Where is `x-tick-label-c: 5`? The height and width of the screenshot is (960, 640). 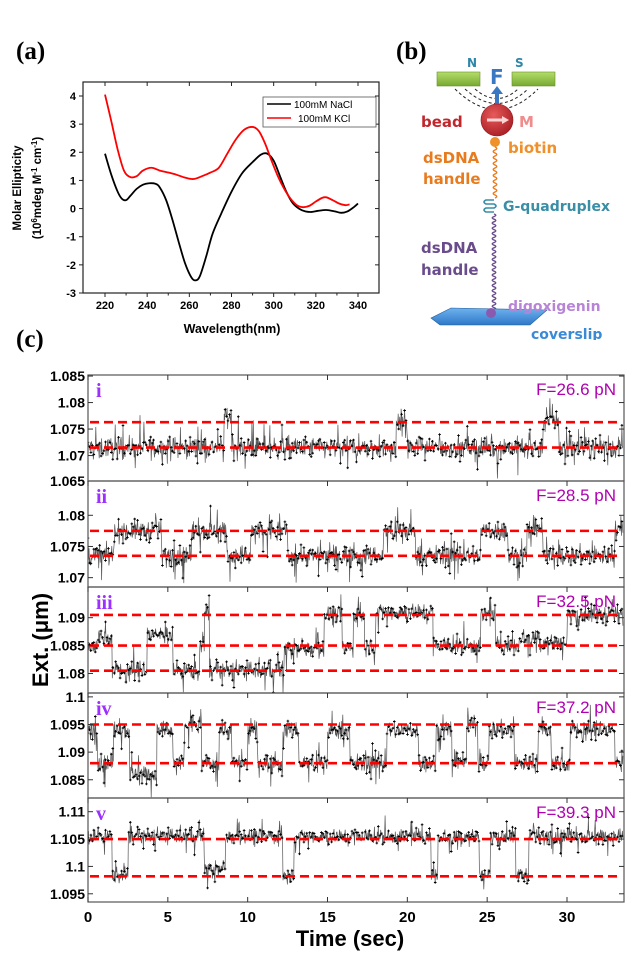
x-tick-label-c: 5 is located at coordinates (168, 917).